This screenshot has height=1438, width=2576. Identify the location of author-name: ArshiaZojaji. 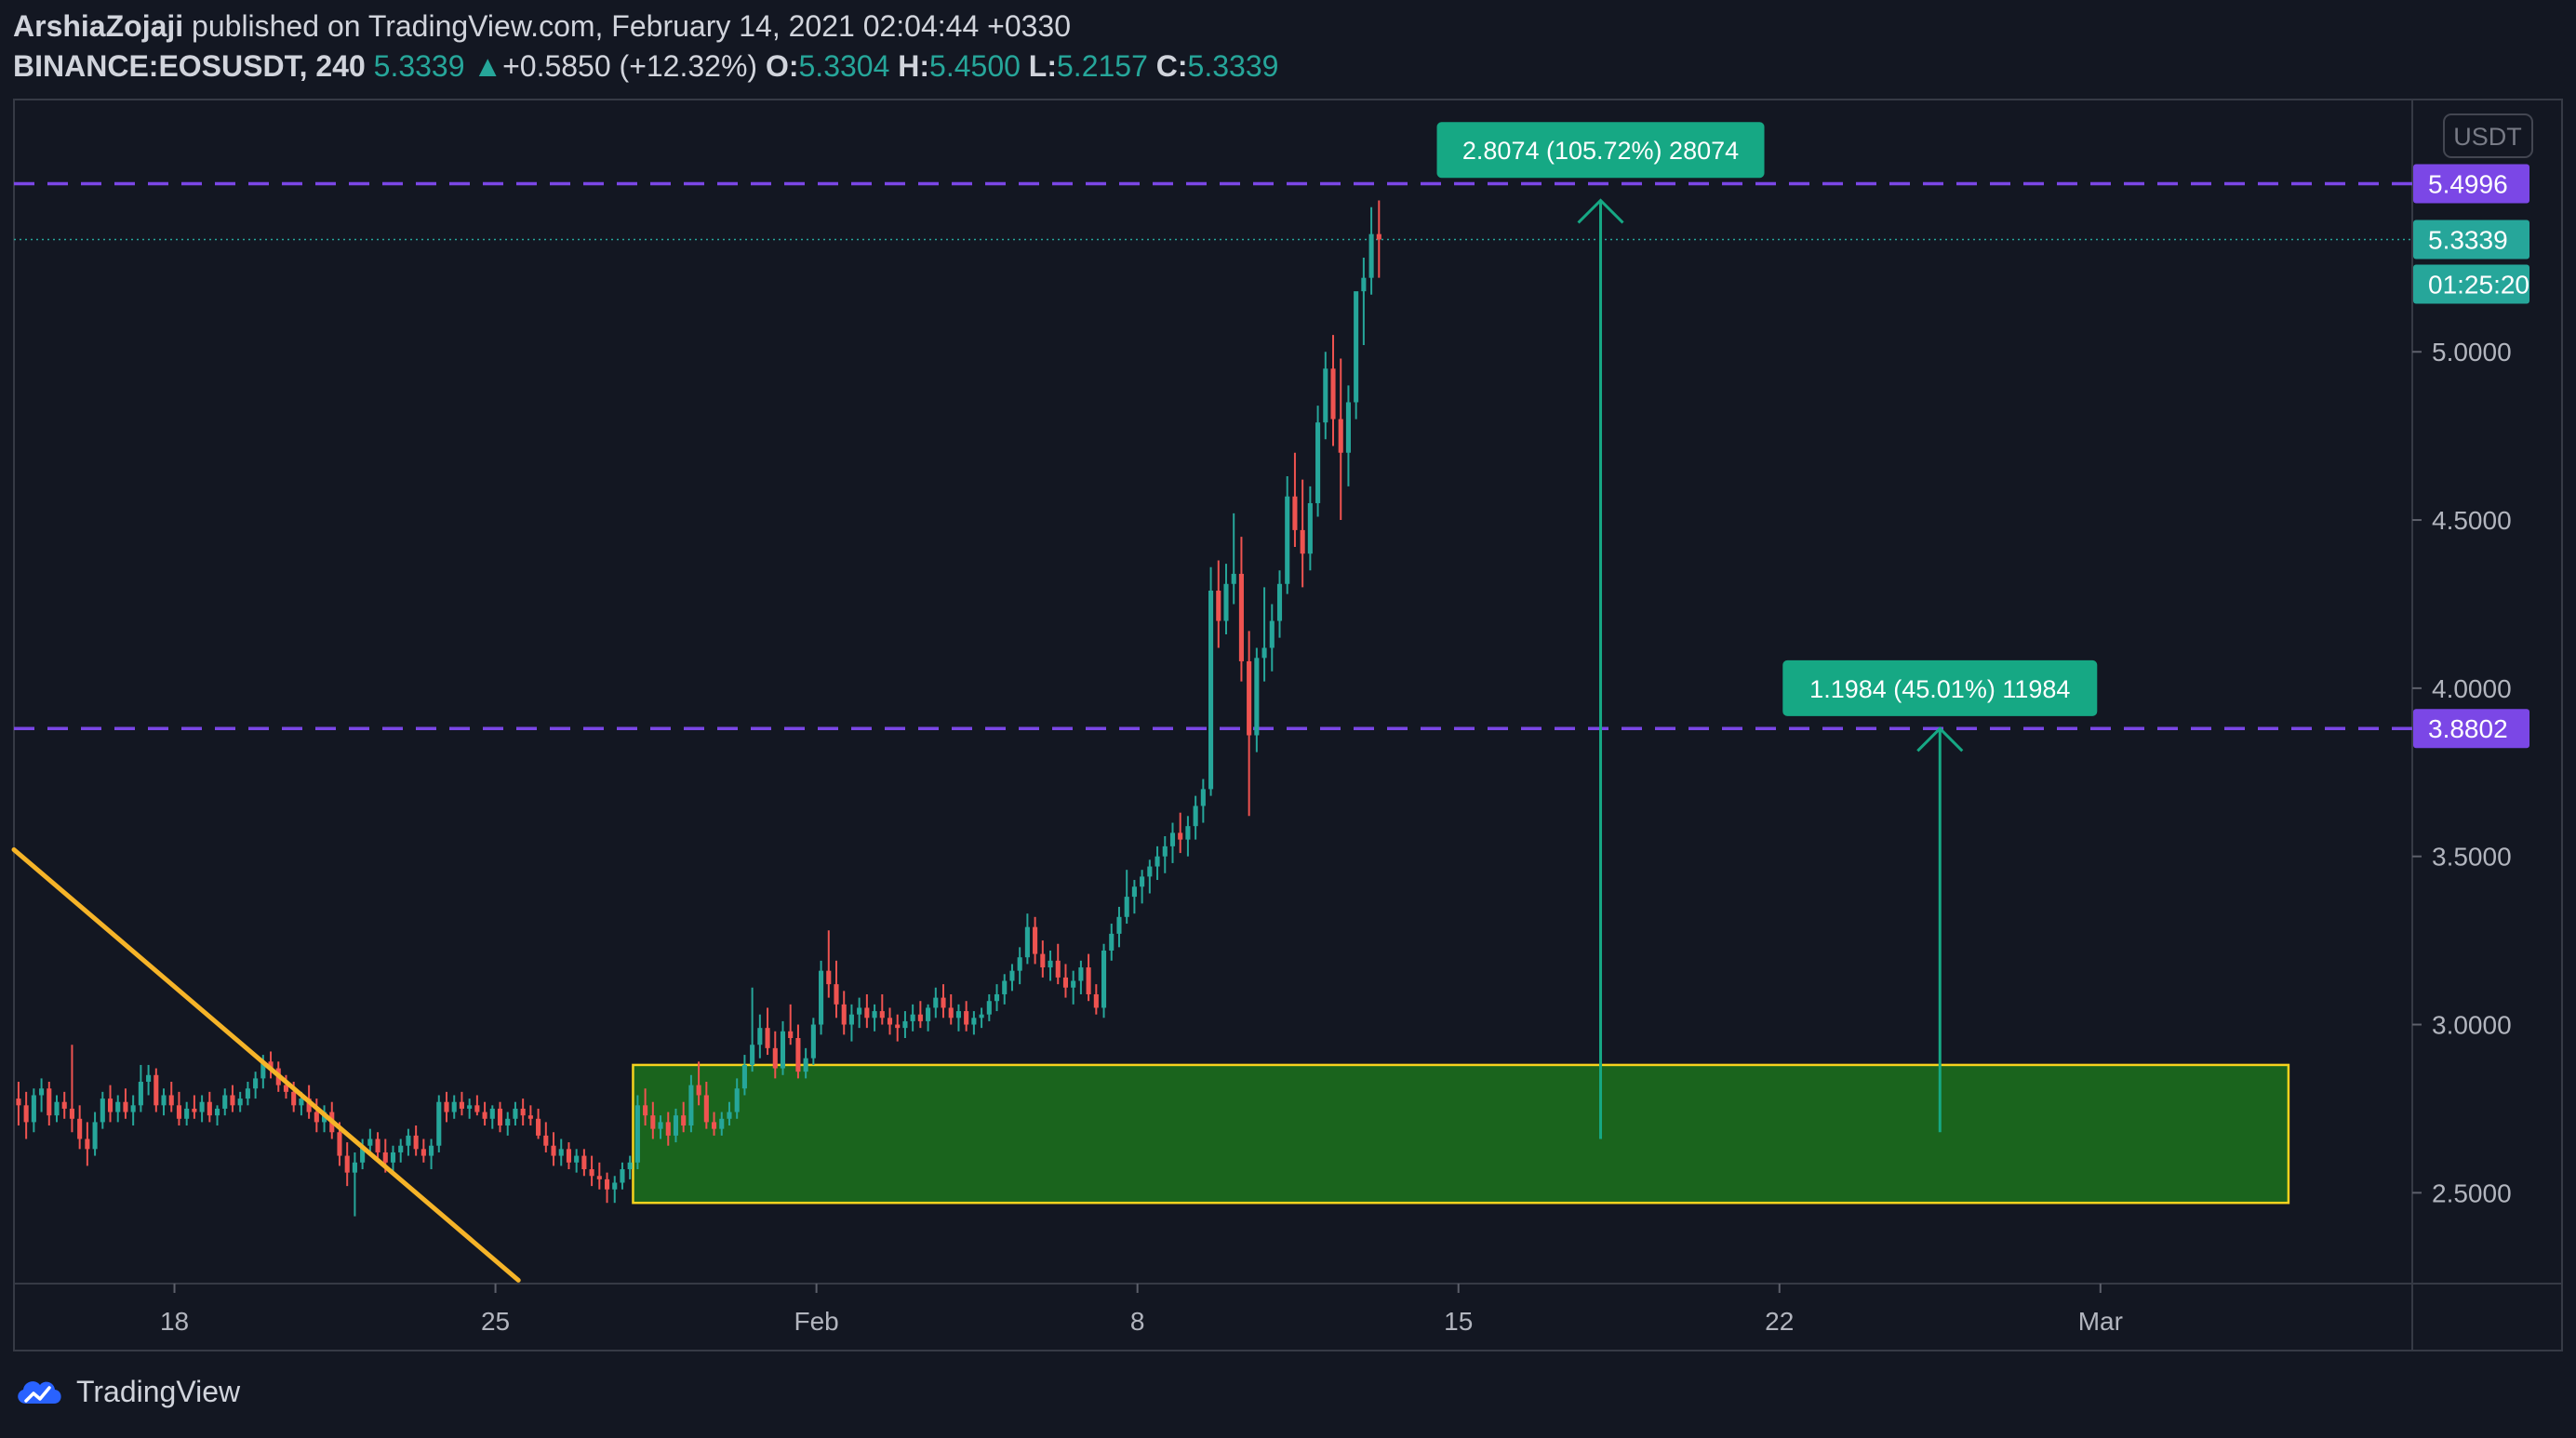
(98, 26).